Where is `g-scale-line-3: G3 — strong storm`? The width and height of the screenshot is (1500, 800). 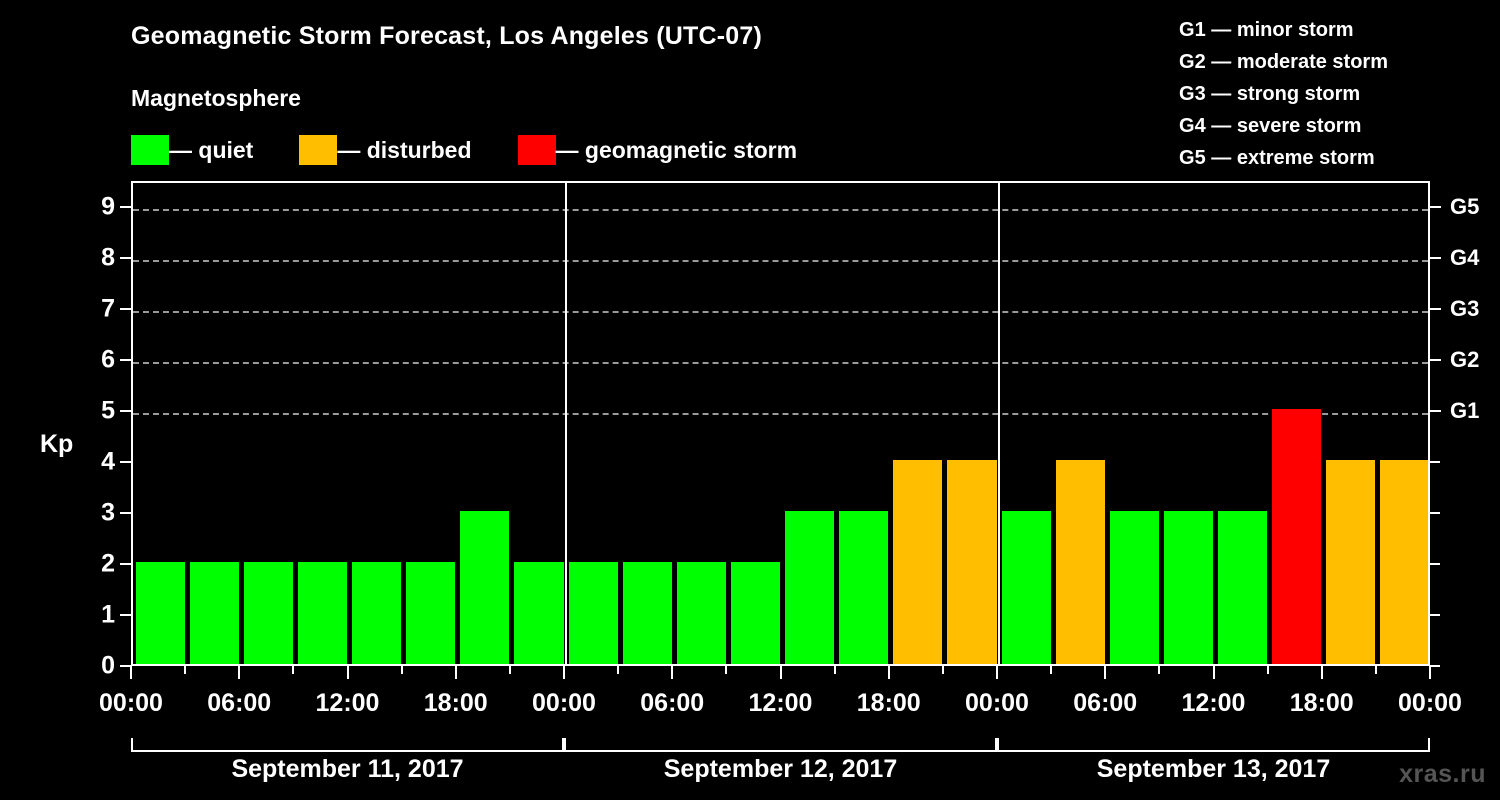
g-scale-line-3: G3 — strong storm is located at coordinates (1270, 94).